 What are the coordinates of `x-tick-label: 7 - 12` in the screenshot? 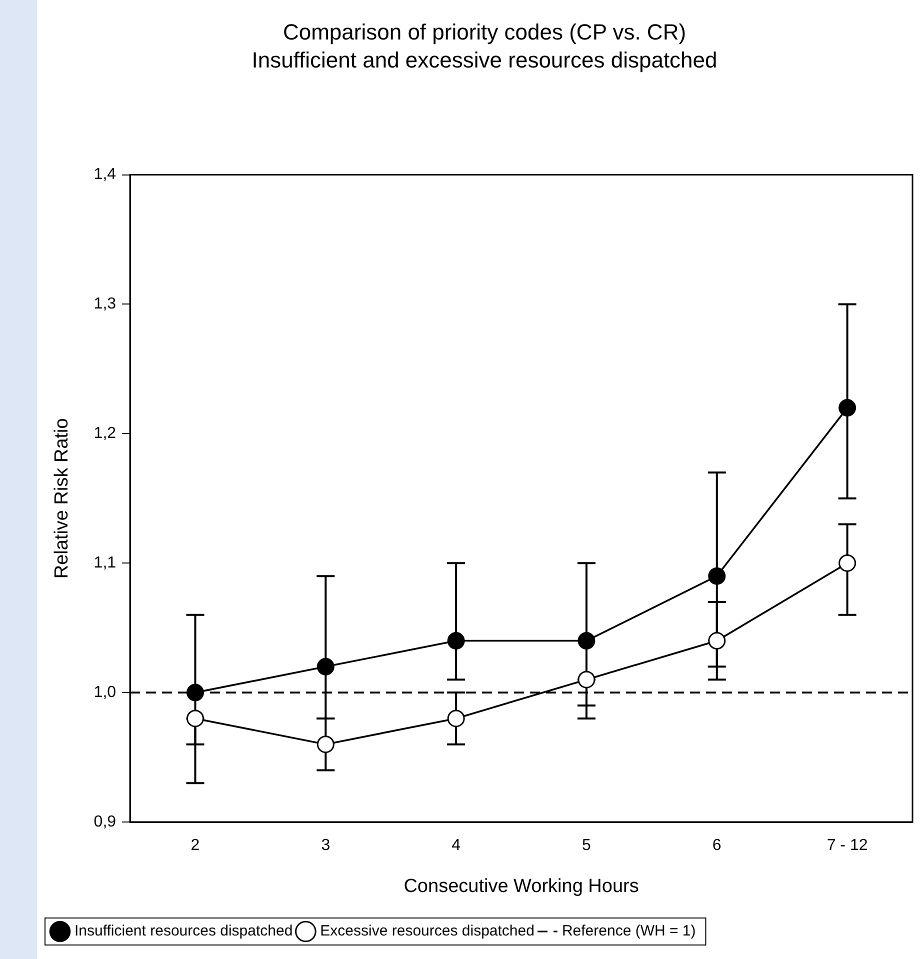 It's located at (847, 845).